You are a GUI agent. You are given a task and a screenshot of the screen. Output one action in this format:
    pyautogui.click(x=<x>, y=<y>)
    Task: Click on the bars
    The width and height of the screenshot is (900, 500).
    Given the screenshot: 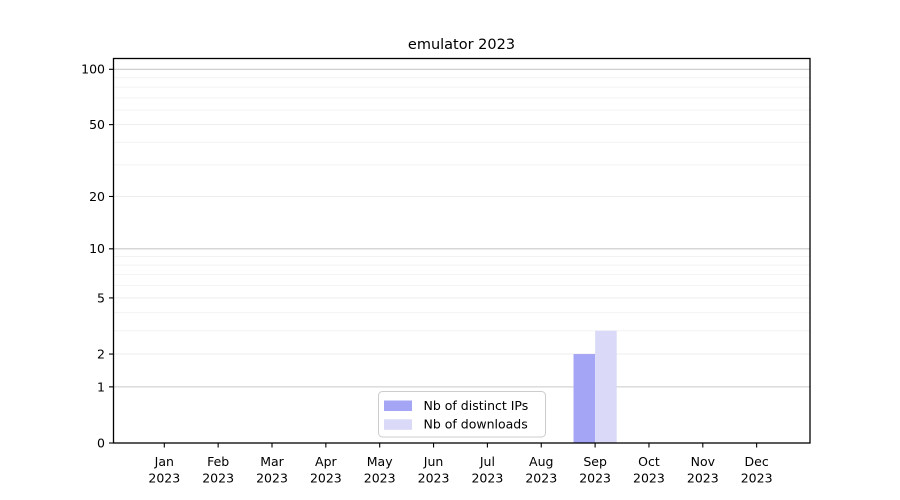 What is the action you would take?
    pyautogui.click(x=595, y=386)
    